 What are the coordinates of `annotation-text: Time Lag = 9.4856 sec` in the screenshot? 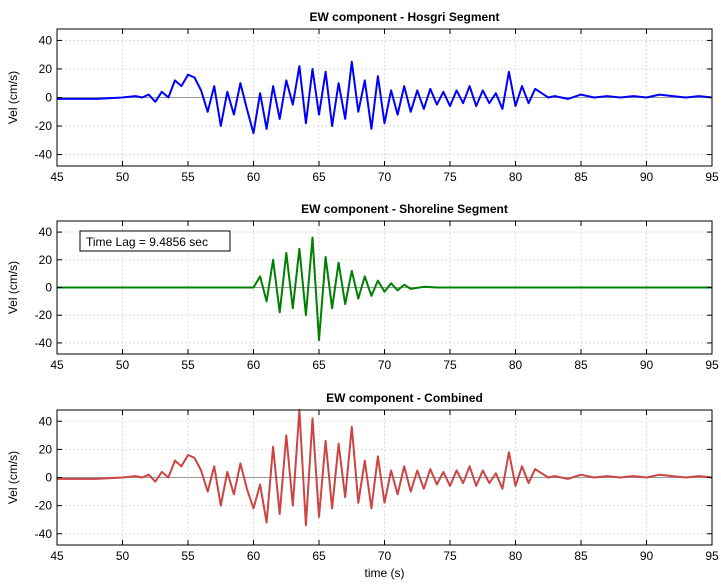 It's located at (147, 242).